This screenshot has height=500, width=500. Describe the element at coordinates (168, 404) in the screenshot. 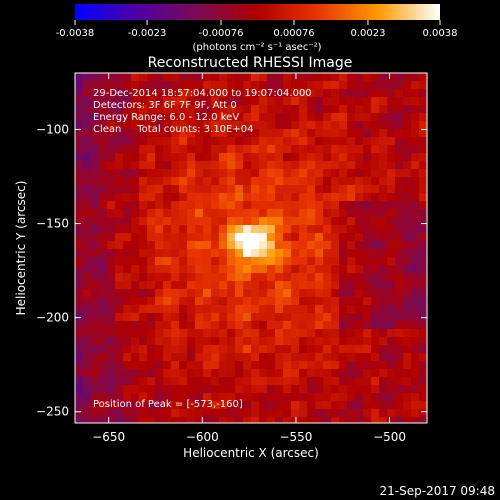

I see `peak-position-label: Position of Peak = [-573,-160]` at that location.